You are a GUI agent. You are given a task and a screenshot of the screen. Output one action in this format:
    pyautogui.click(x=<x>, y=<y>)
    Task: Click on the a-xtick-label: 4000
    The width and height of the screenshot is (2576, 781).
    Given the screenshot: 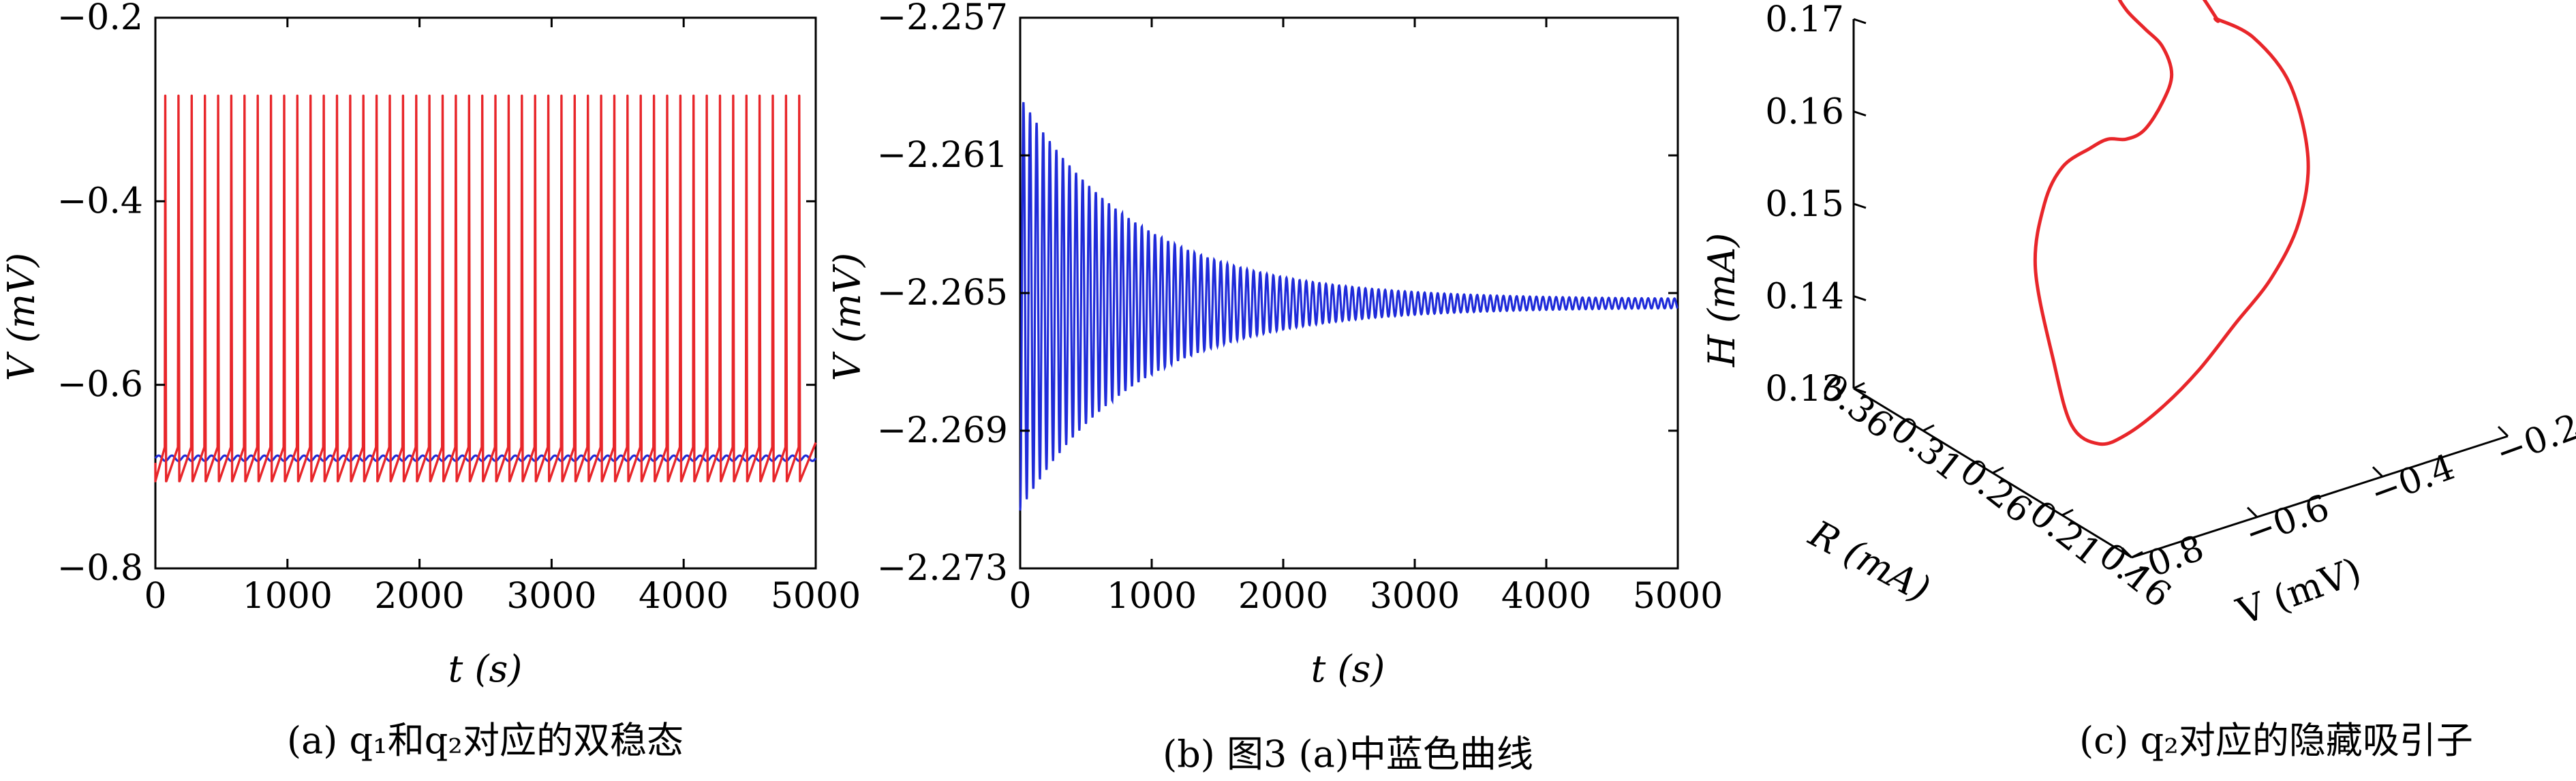 What is the action you would take?
    pyautogui.click(x=684, y=597)
    